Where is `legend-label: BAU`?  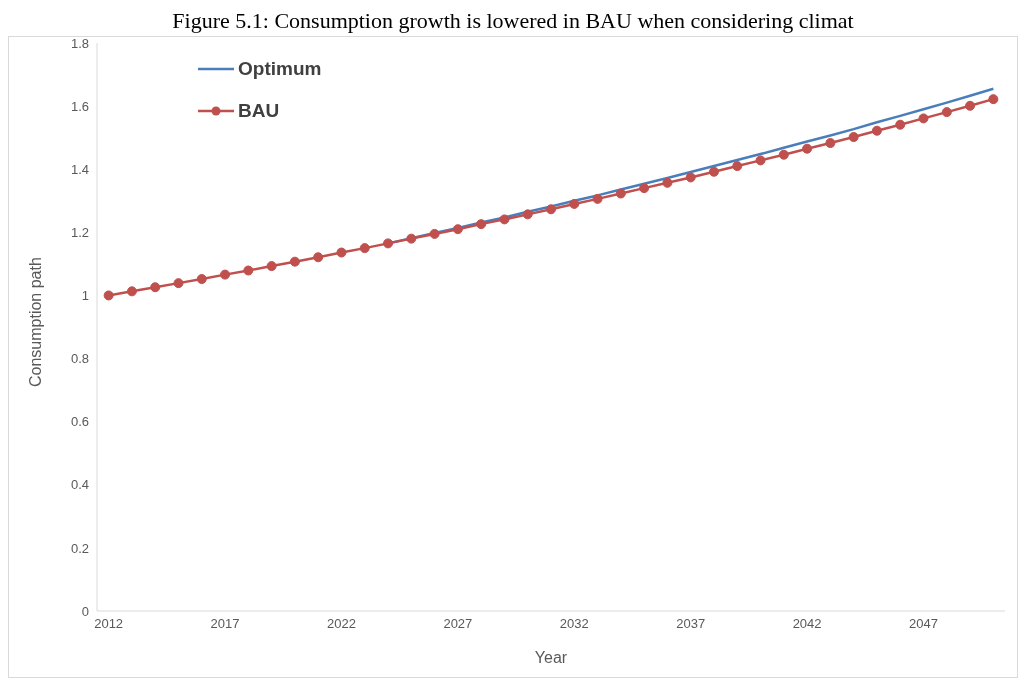 legend-label: BAU is located at coordinates (259, 111).